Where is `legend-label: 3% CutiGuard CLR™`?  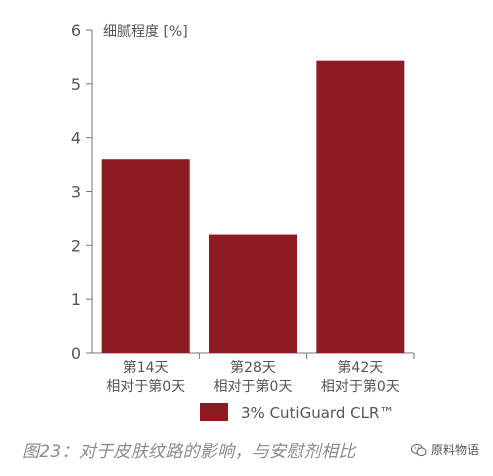 legend-label: 3% CutiGuard CLR™ is located at coordinates (317, 413).